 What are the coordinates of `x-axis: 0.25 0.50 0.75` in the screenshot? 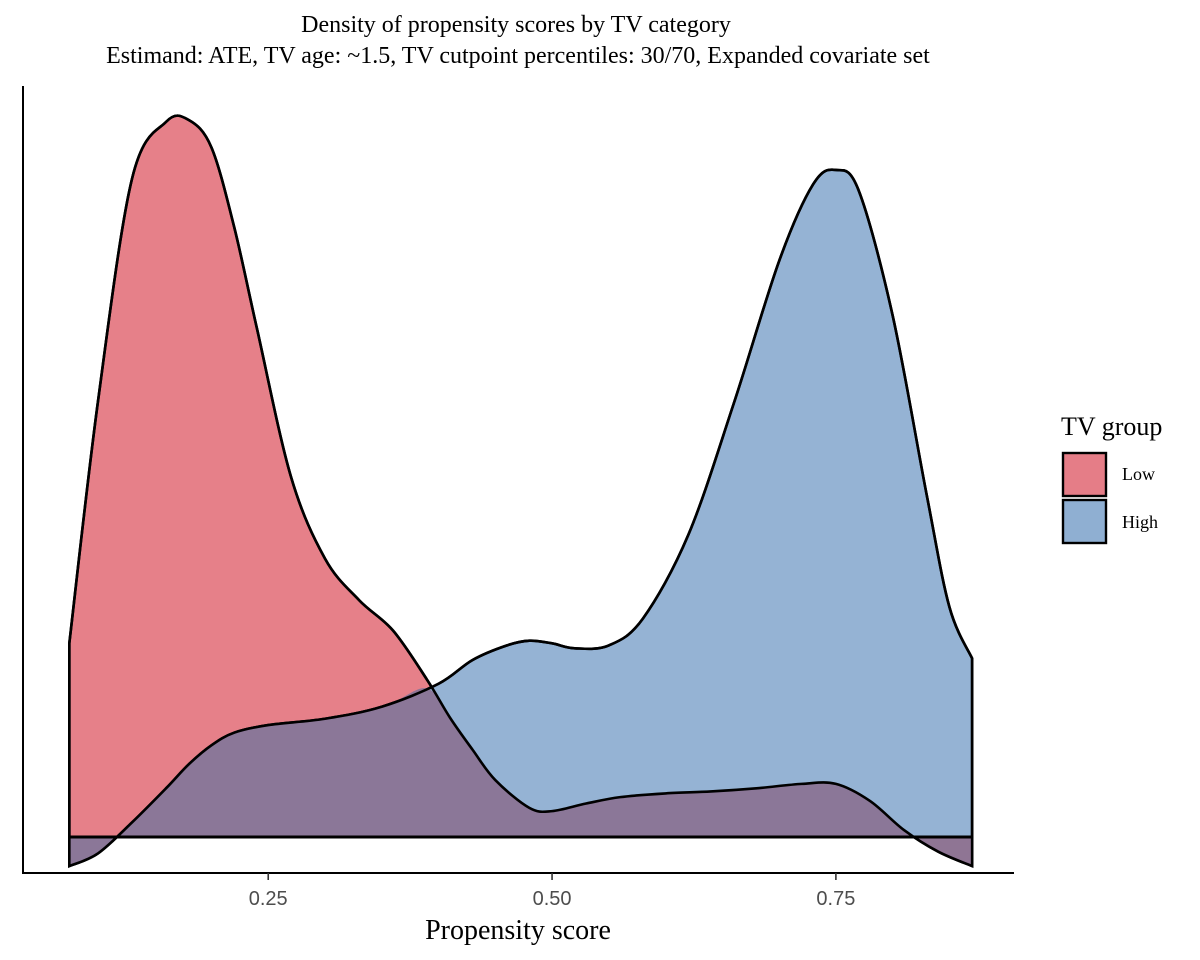 It's located at (552, 891).